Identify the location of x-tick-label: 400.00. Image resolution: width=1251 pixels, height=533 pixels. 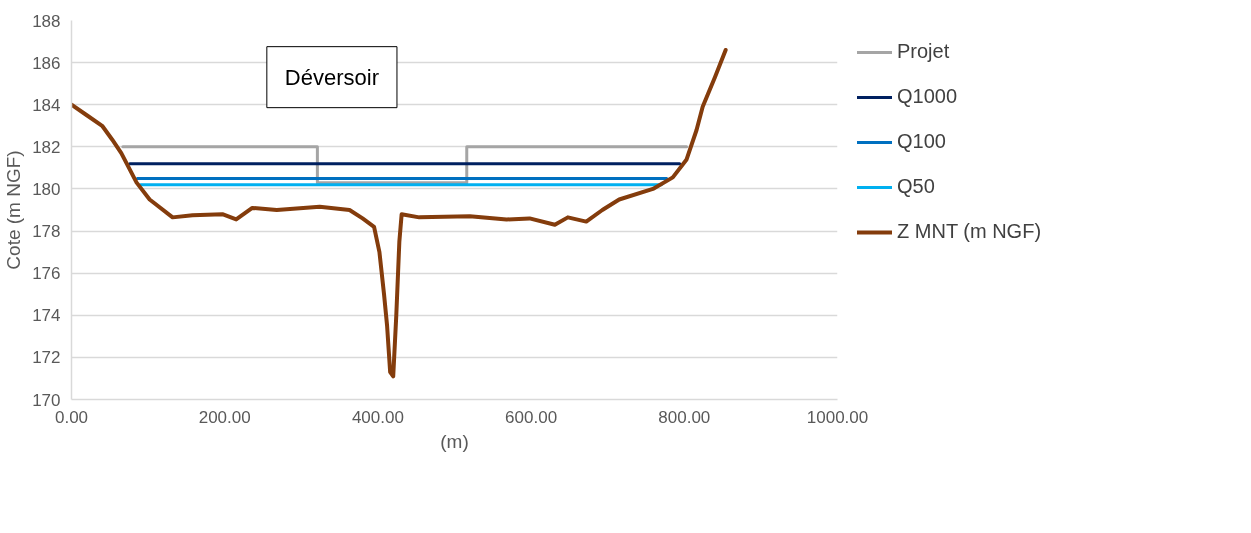
(377, 417).